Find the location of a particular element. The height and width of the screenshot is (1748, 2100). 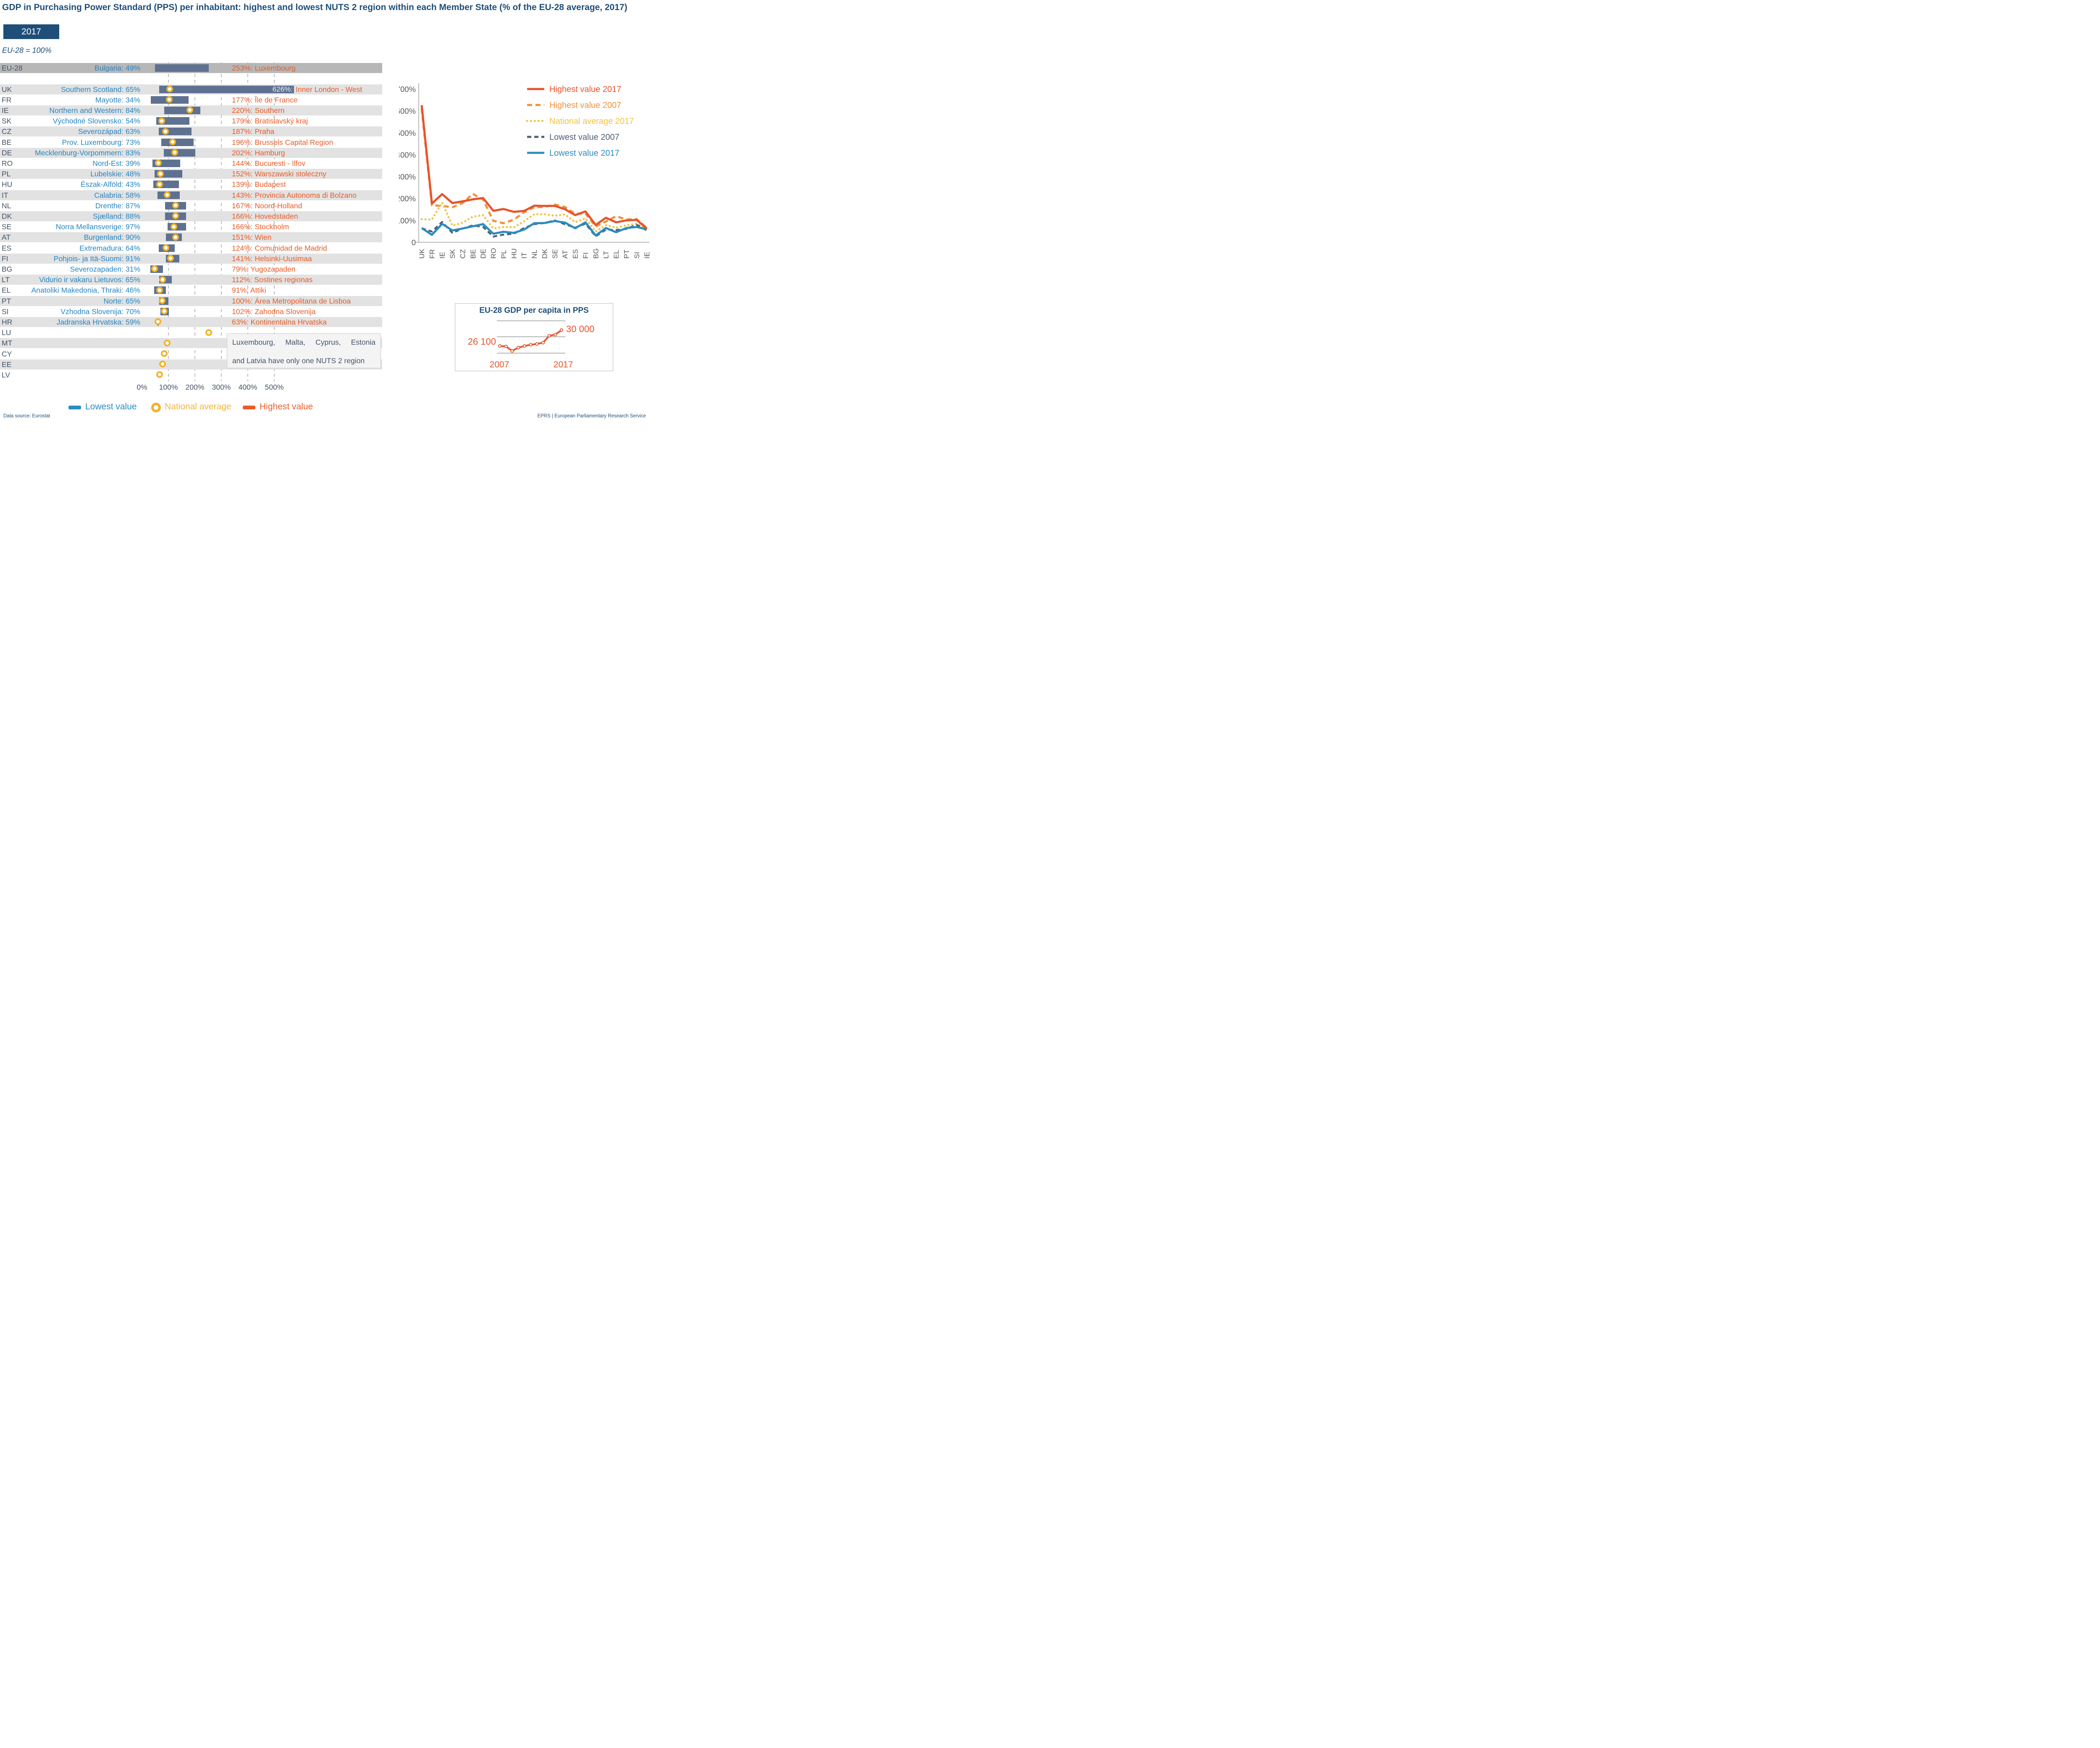

mini-start-year: 2007 is located at coordinates (499, 365).